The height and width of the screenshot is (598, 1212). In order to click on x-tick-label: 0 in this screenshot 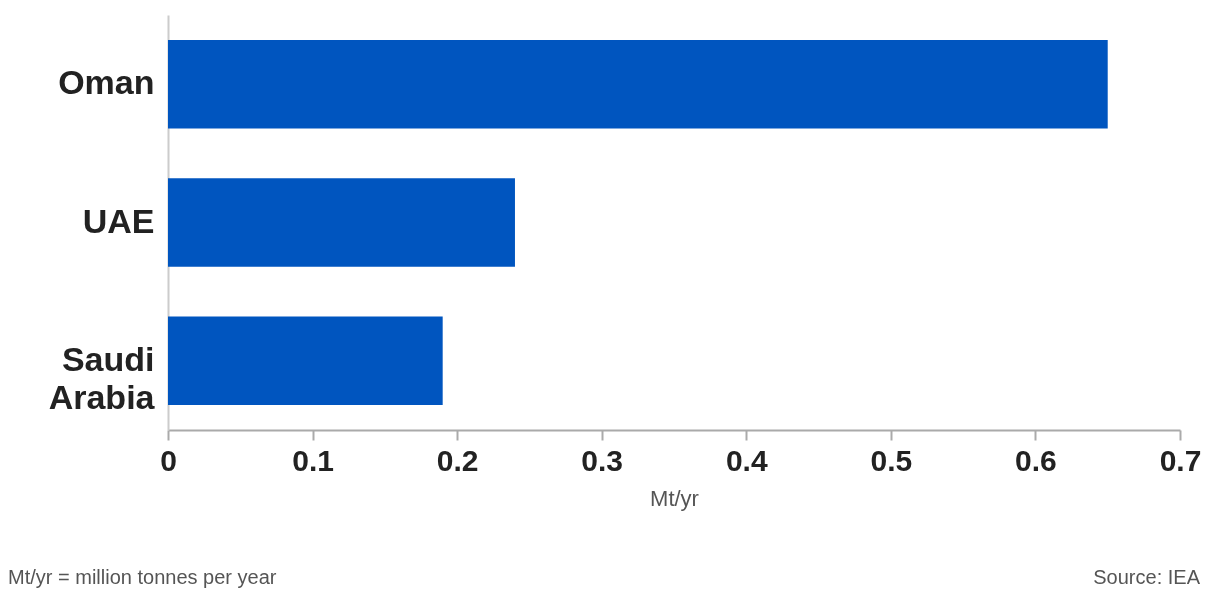, I will do `click(168, 460)`.